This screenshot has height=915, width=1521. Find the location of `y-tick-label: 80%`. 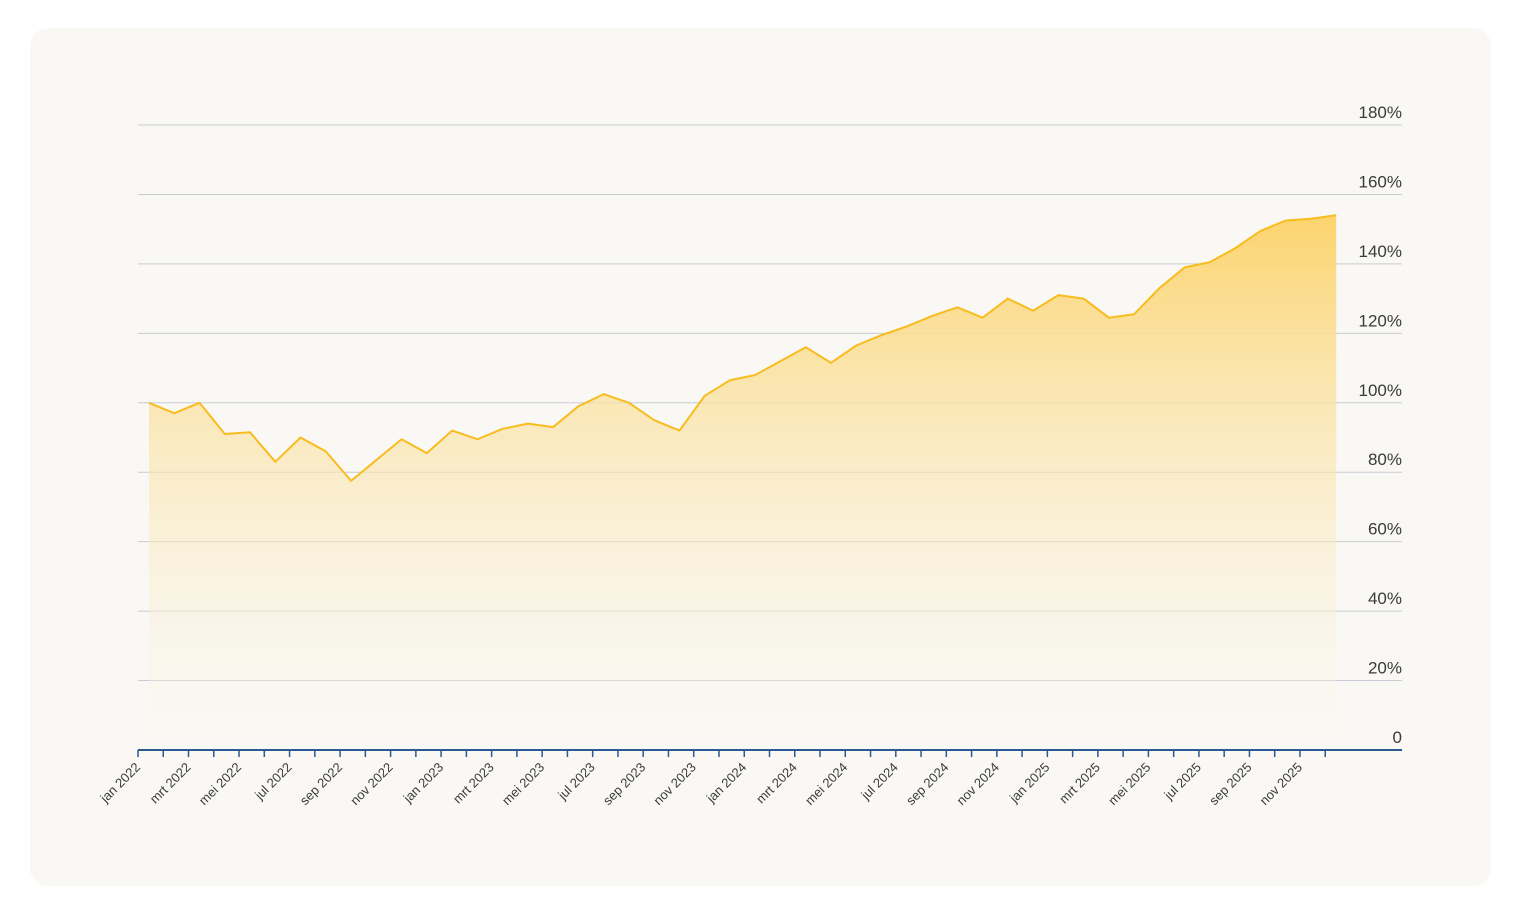

y-tick-label: 80% is located at coordinates (1385, 459).